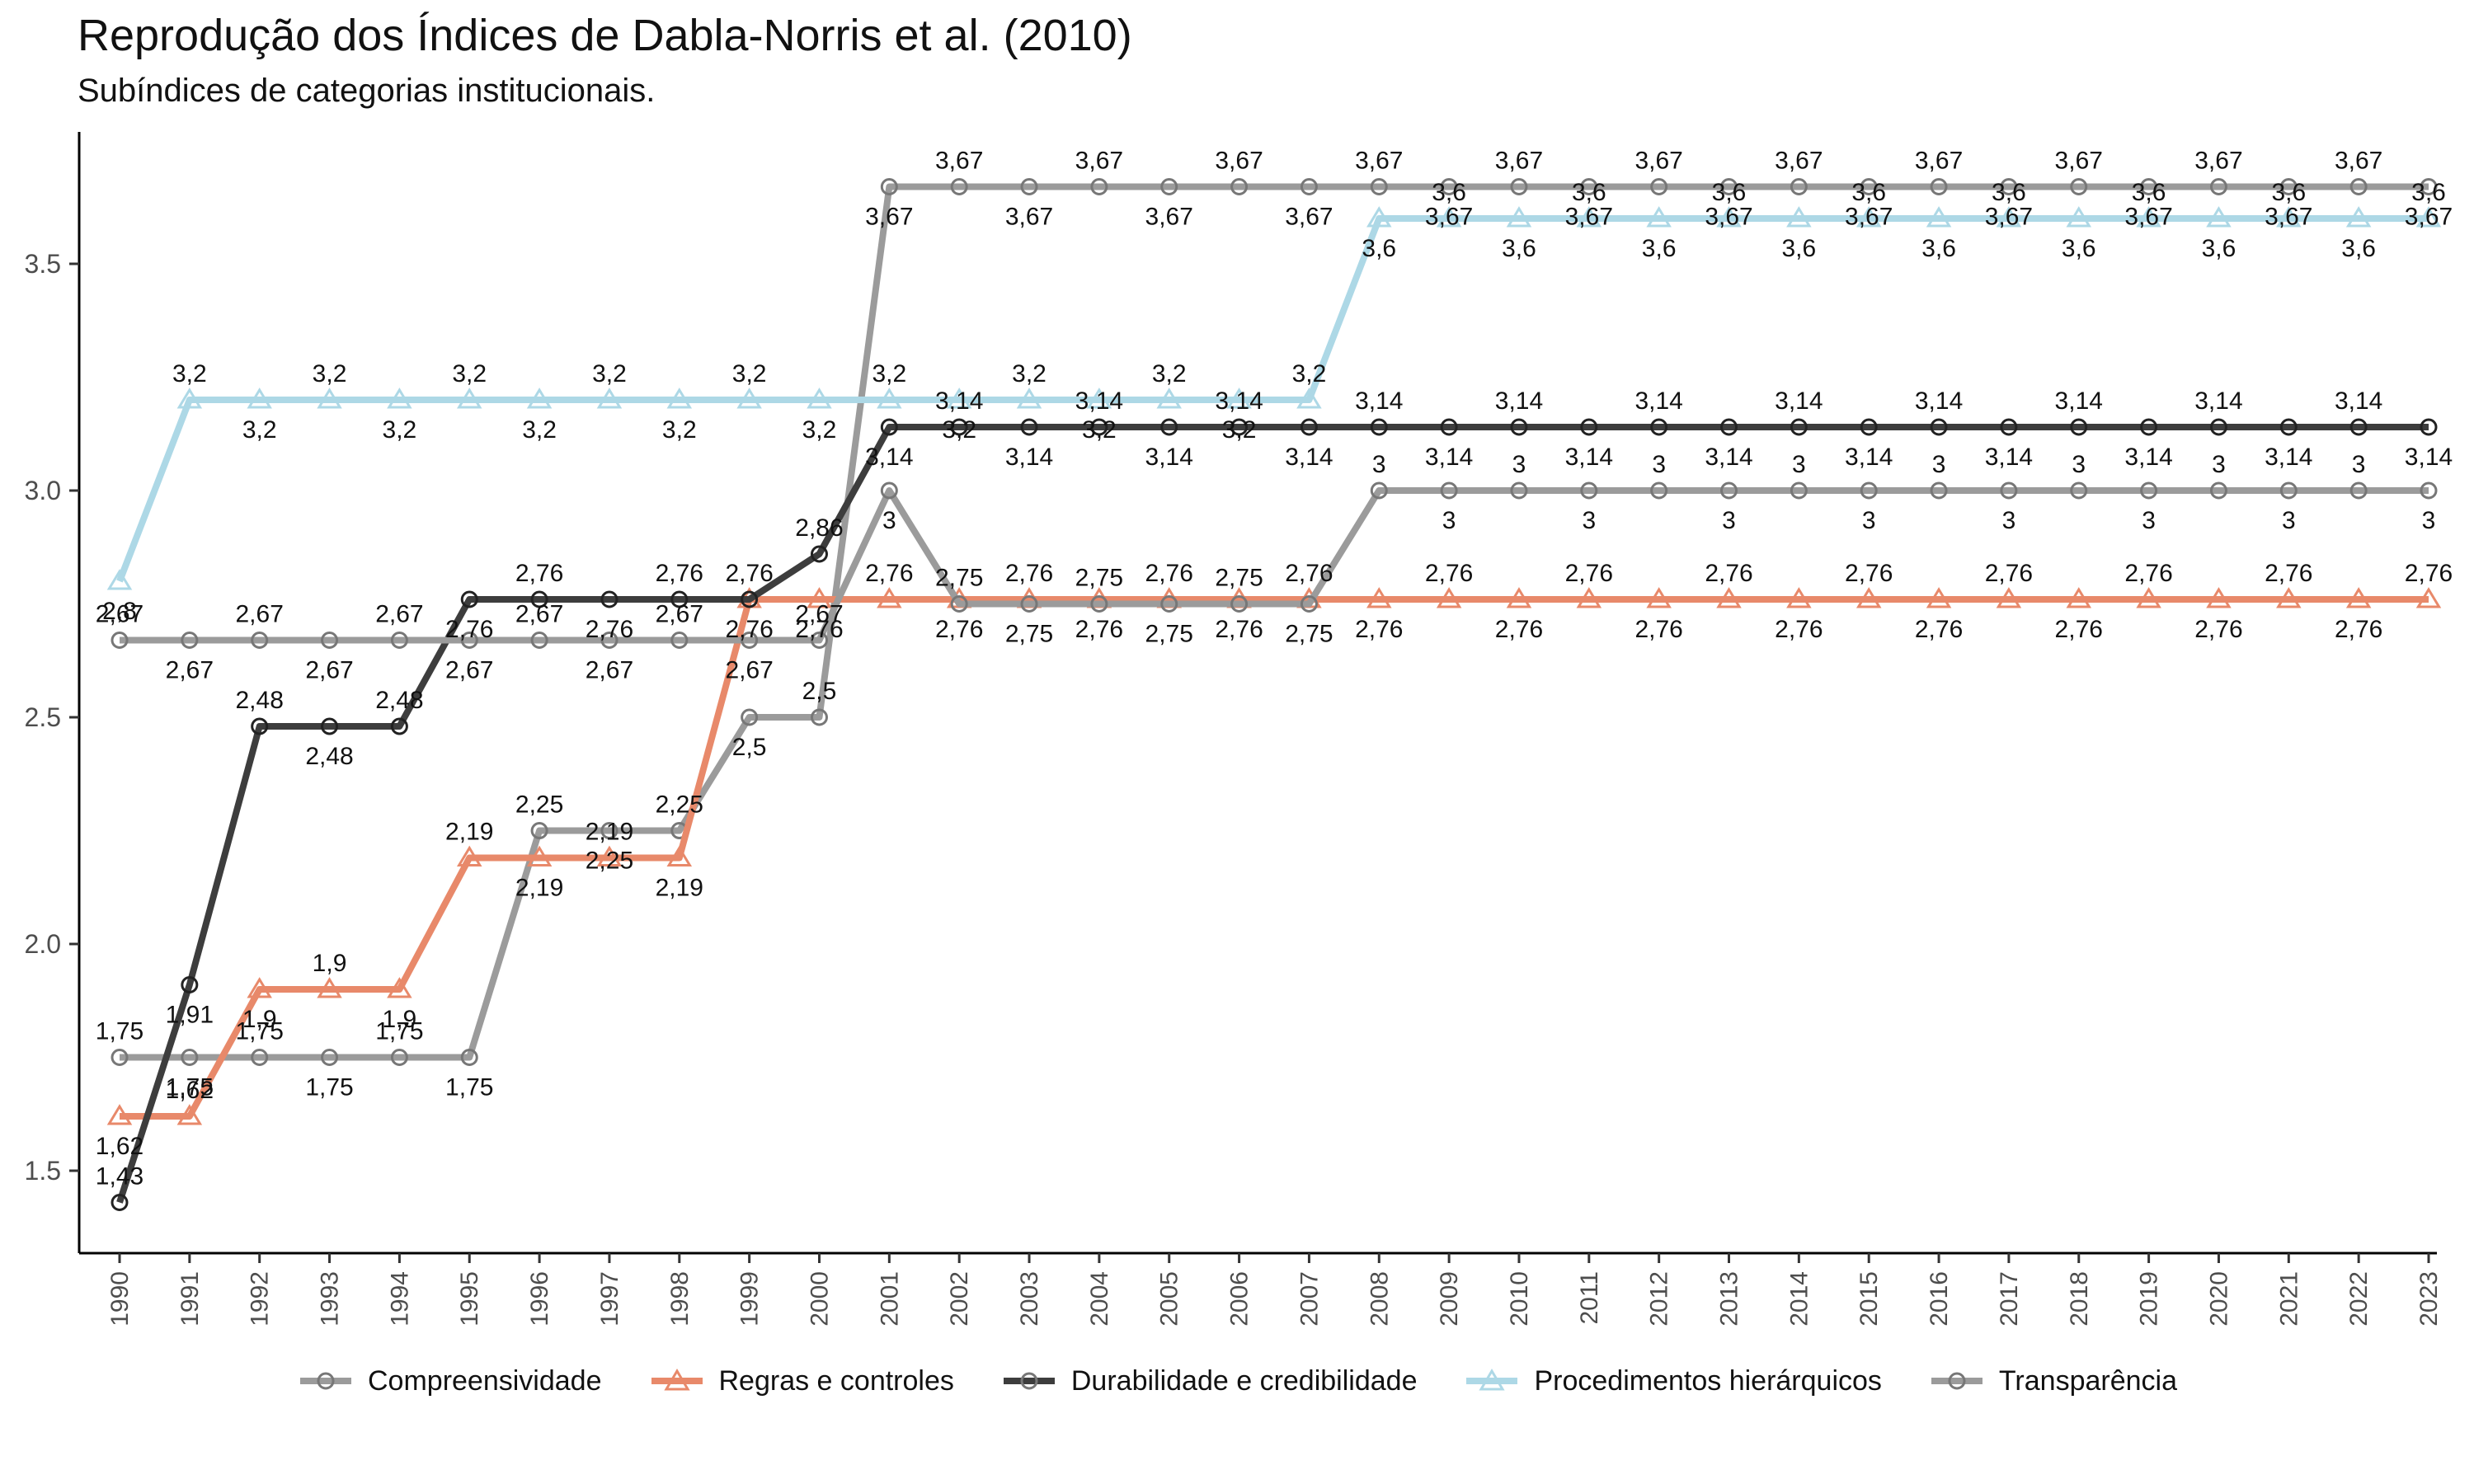 This screenshot has width=2474, height=1484. I want to click on x-tick-label: 2000, so click(819, 1299).